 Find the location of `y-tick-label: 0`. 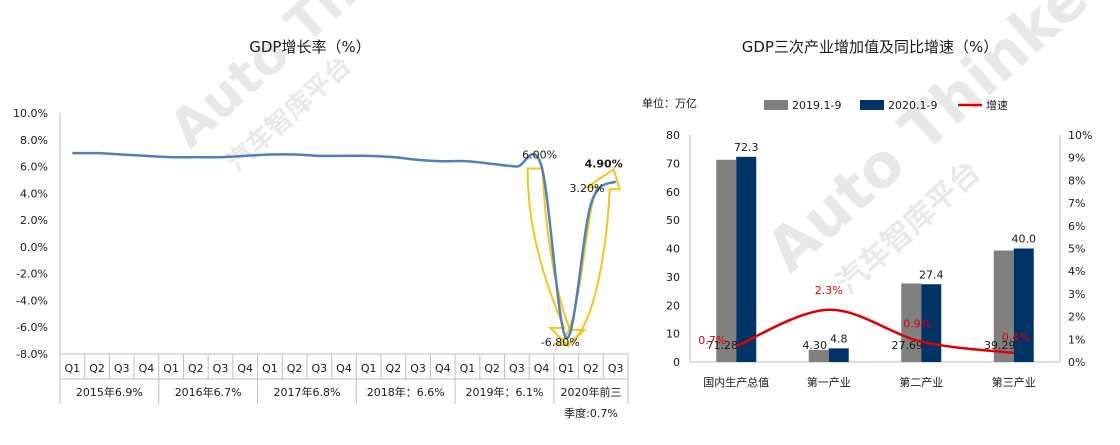

y-tick-label: 0 is located at coordinates (676, 362).